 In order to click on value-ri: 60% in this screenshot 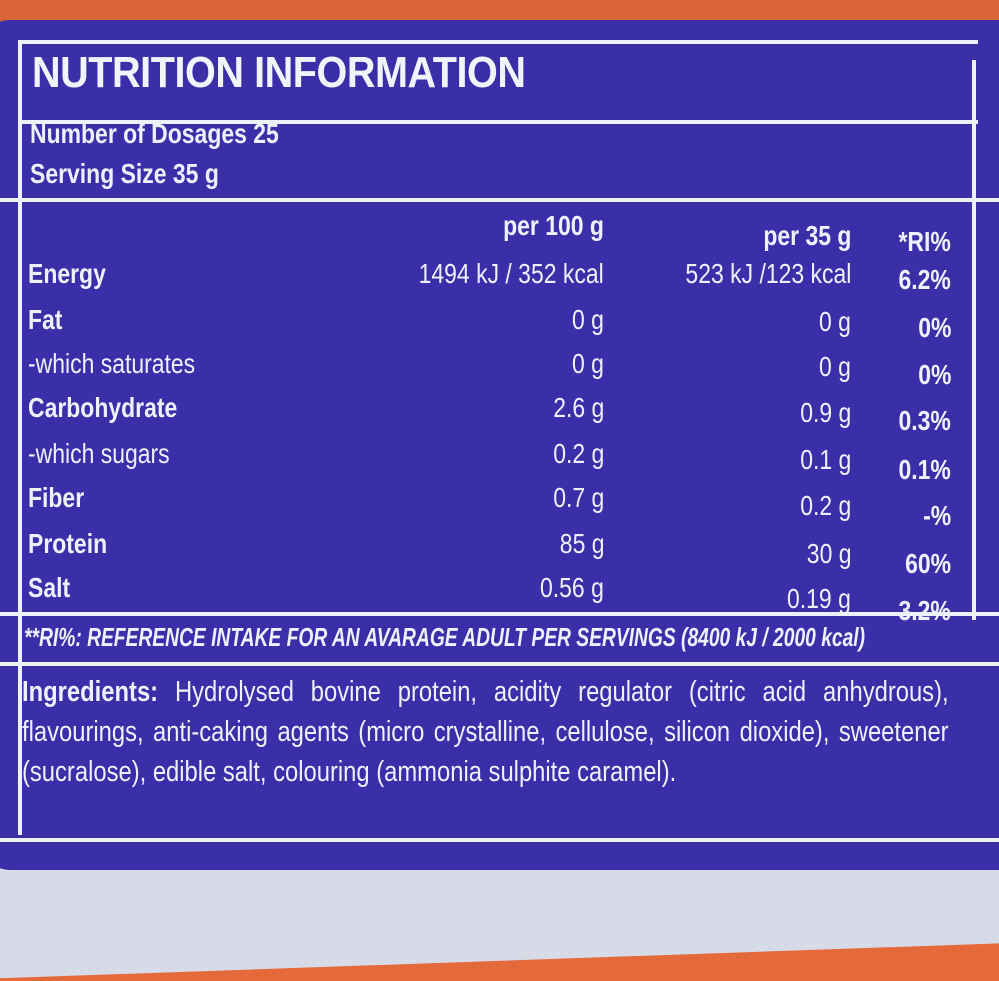, I will do `click(928, 563)`.